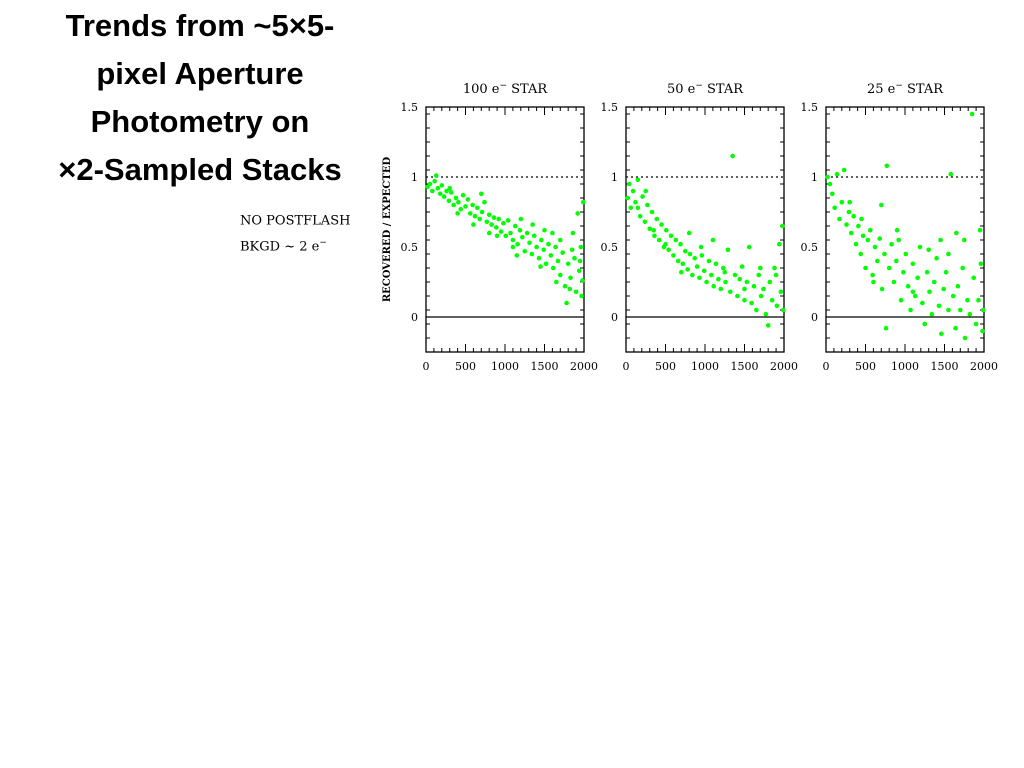 The image size is (1024, 768). I want to click on panel-title-main: 100 e, so click(481, 89).